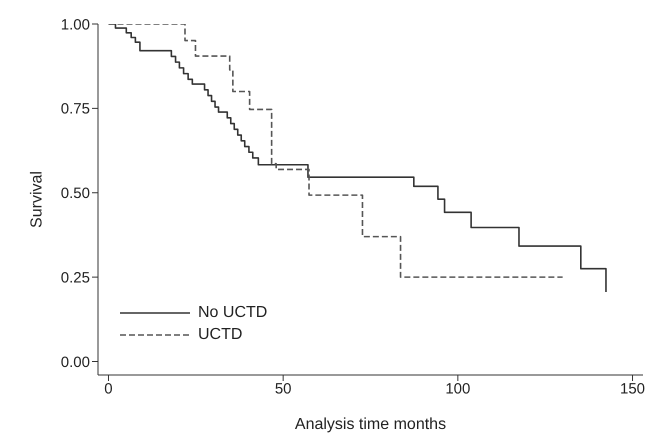 The image size is (671, 447). I want to click on x-tick-label: 150, so click(633, 389).